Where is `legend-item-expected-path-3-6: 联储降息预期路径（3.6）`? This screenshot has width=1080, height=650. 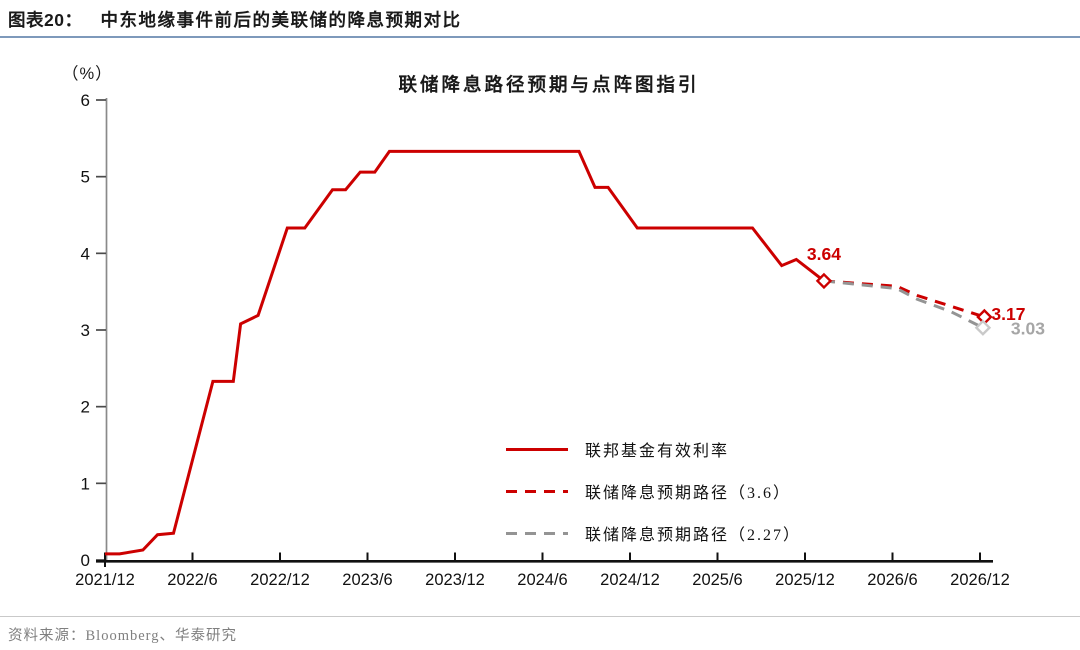
legend-item-expected-path-3-6: 联储降息预期路径（3.6） is located at coordinates (653, 491).